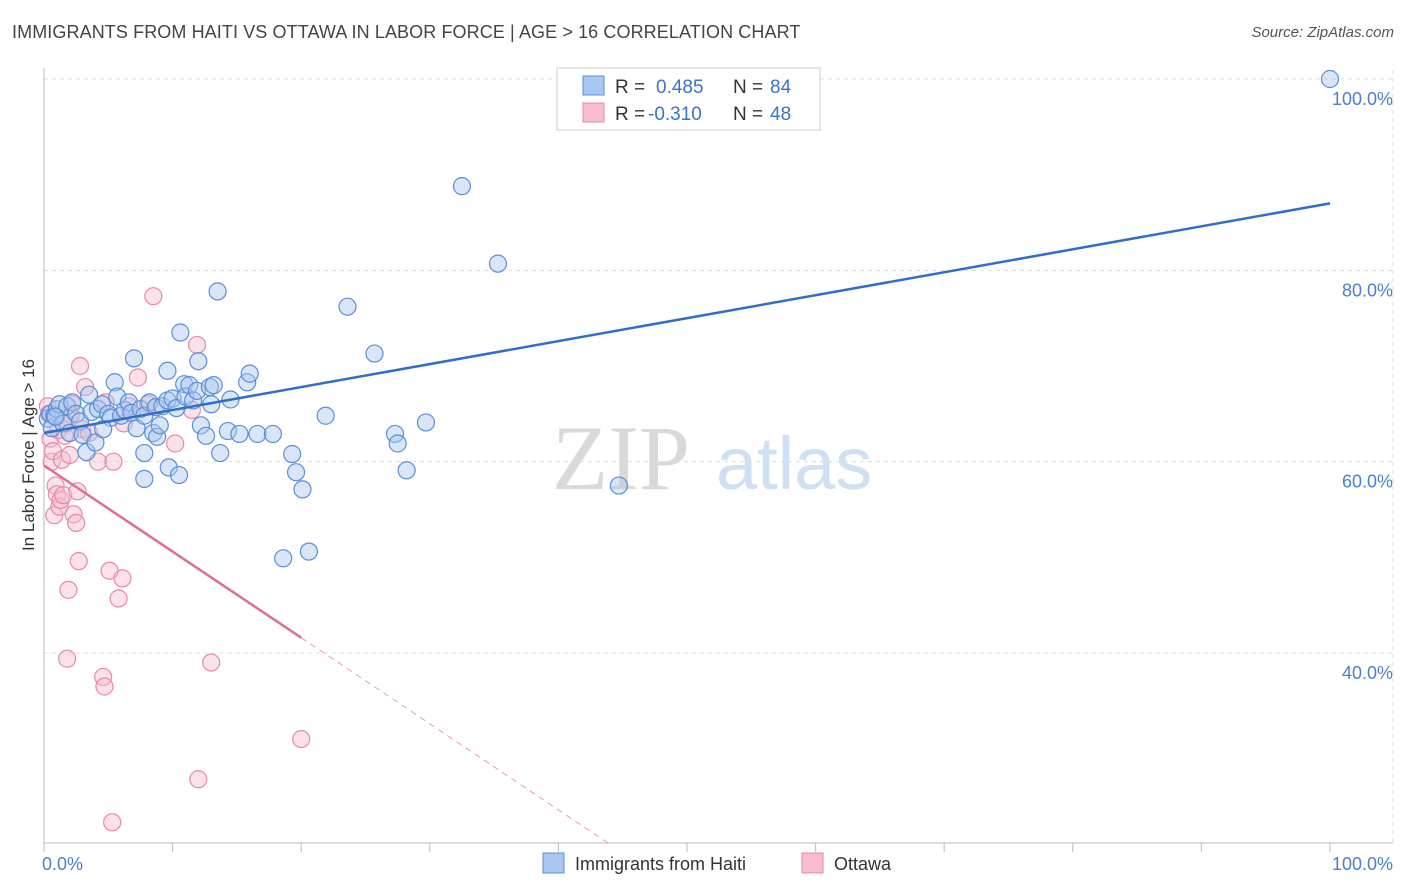  What do you see at coordinates (781, 87) in the screenshot?
I see `legend-n-value-haiti: 84` at bounding box center [781, 87].